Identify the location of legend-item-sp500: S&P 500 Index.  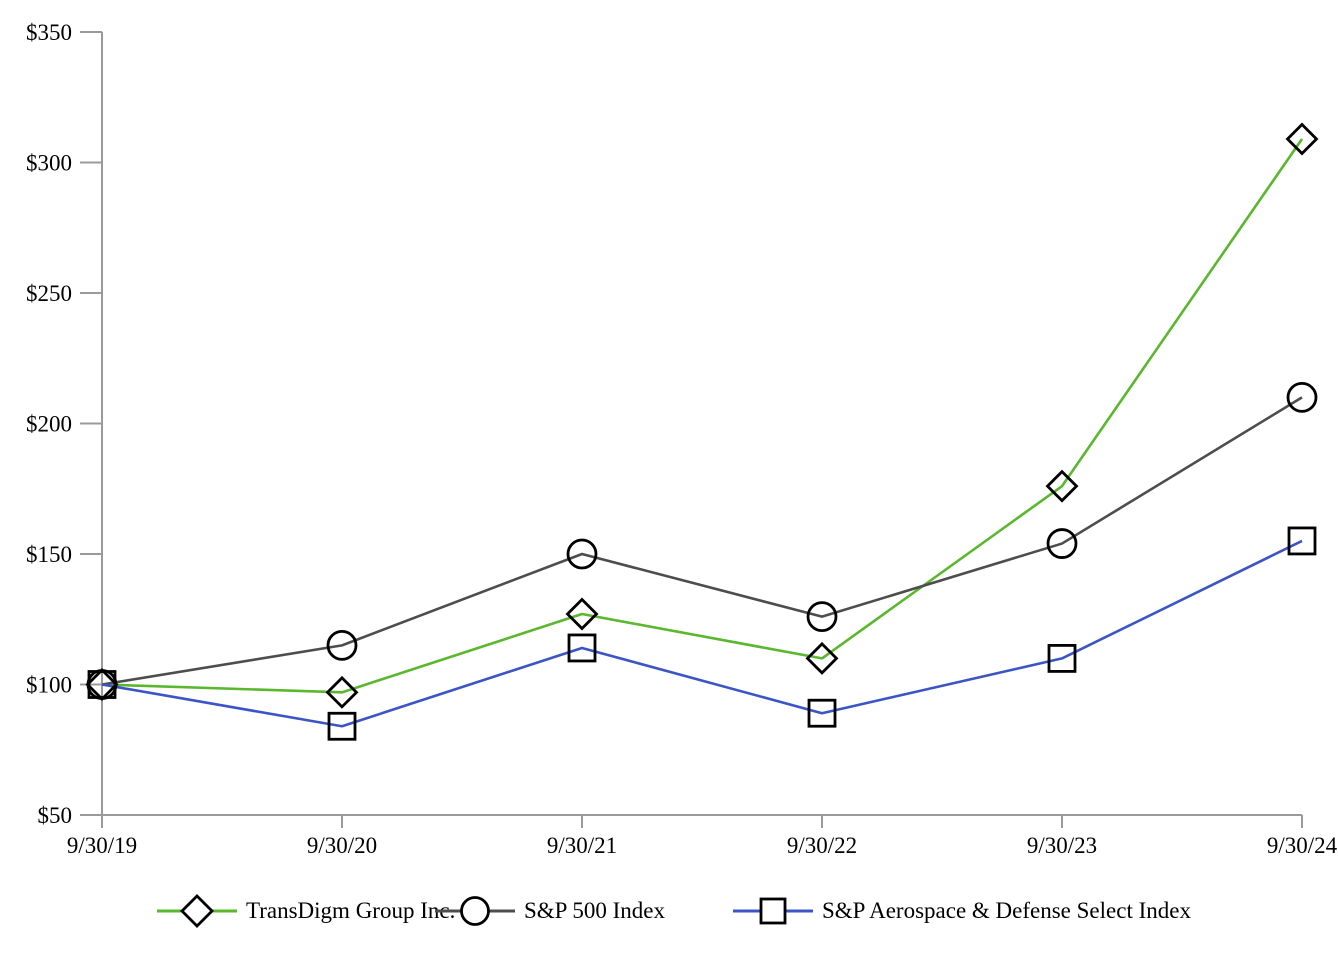
(550, 911).